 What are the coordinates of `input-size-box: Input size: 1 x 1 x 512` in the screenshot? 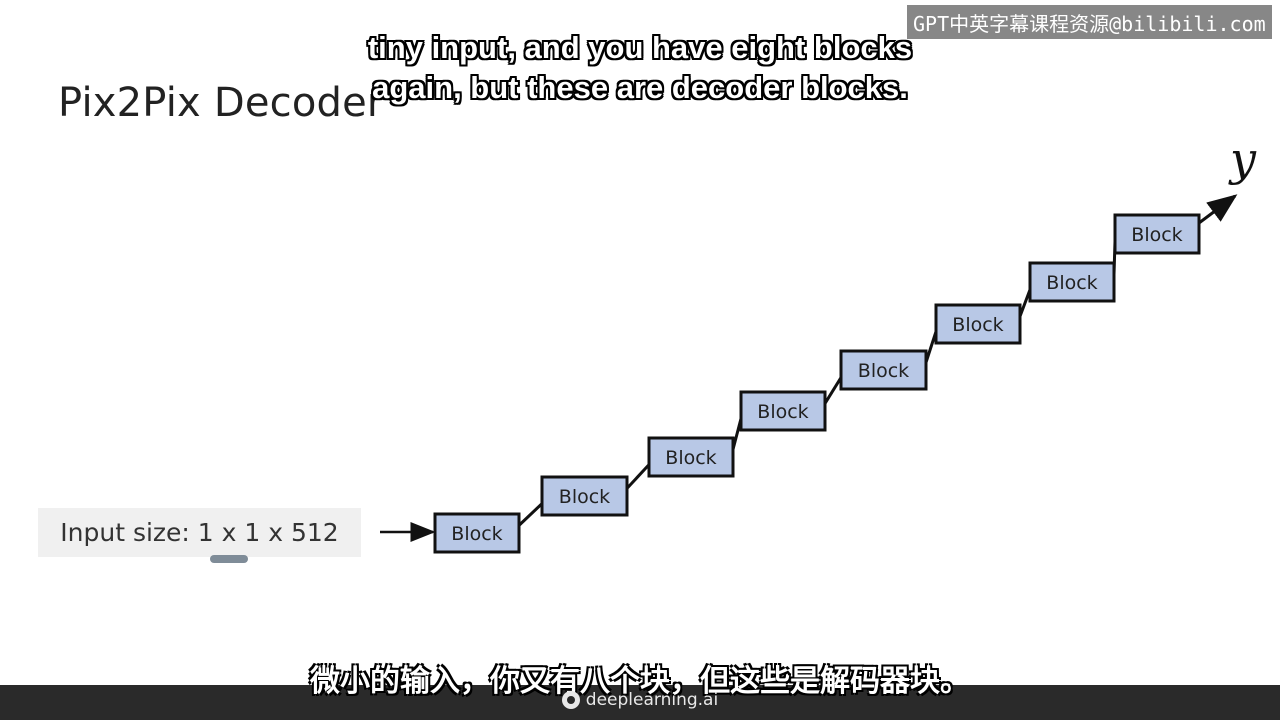 It's located at (199, 532).